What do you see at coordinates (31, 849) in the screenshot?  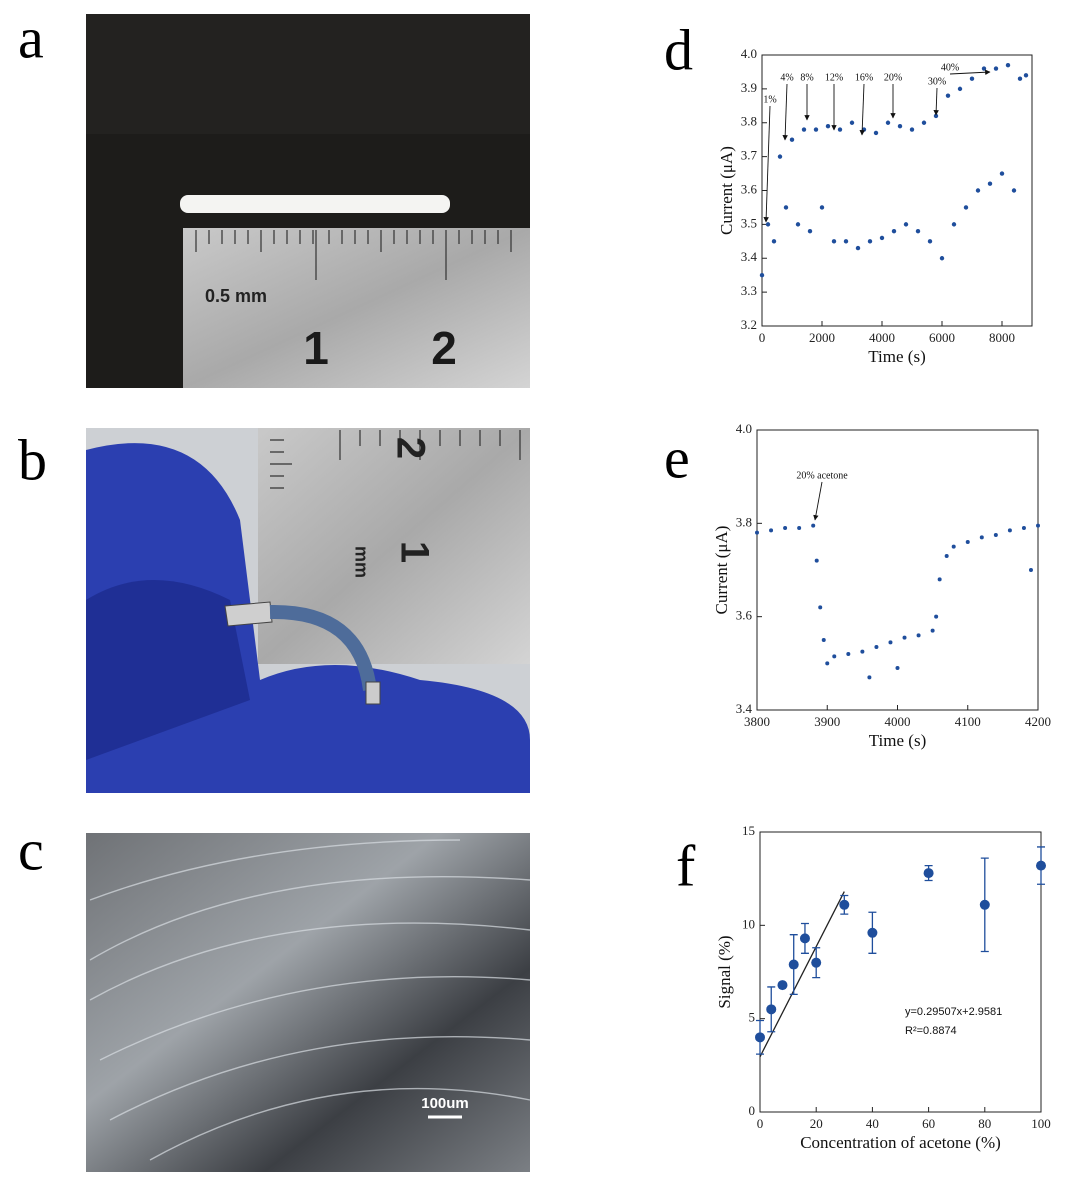 I see `panel-label: c` at bounding box center [31, 849].